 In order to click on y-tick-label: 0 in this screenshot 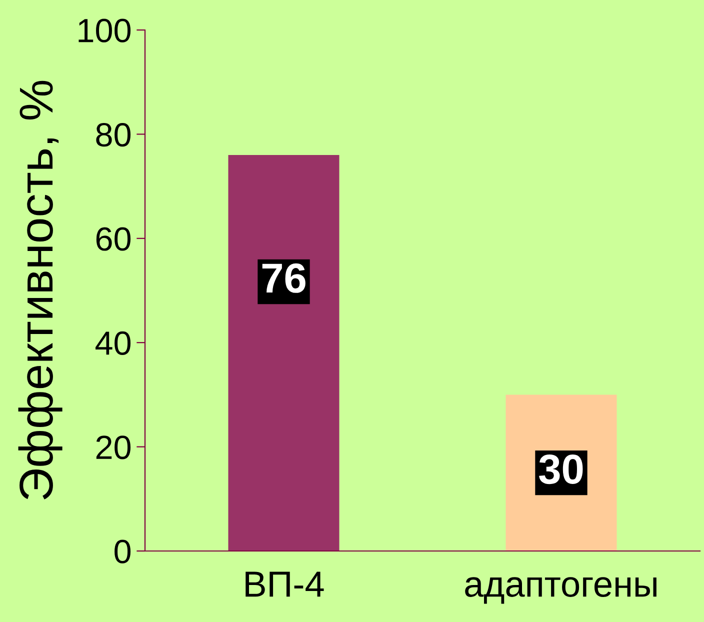, I will do `click(122, 552)`.